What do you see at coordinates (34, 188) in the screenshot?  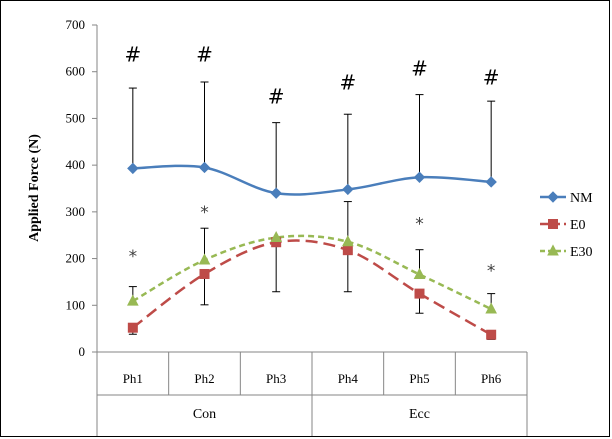 I see `y-axis-label: Applied Force (N)` at bounding box center [34, 188].